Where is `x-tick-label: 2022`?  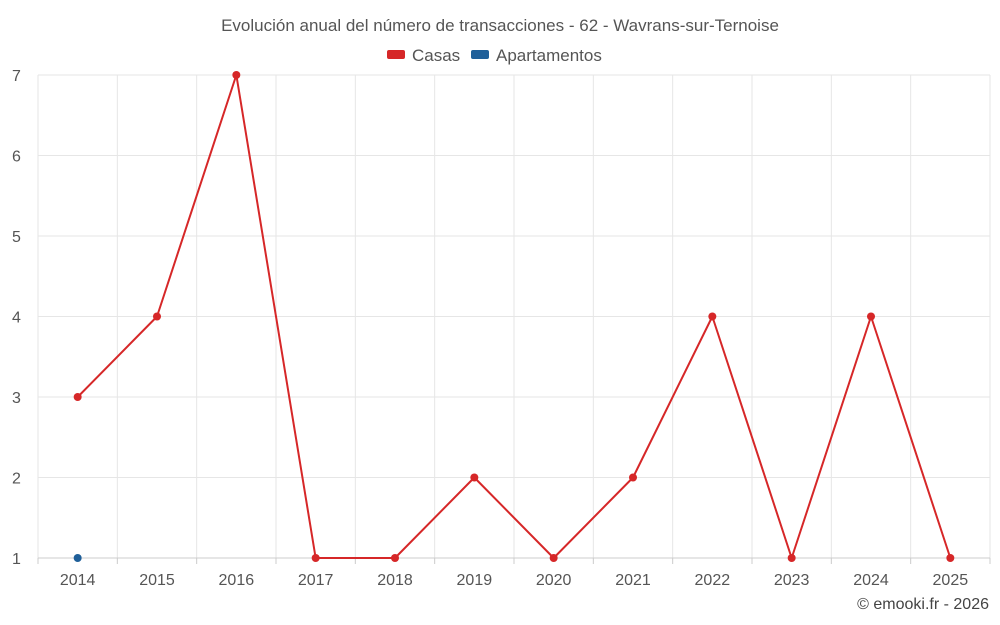
x-tick-label: 2022 is located at coordinates (713, 580).